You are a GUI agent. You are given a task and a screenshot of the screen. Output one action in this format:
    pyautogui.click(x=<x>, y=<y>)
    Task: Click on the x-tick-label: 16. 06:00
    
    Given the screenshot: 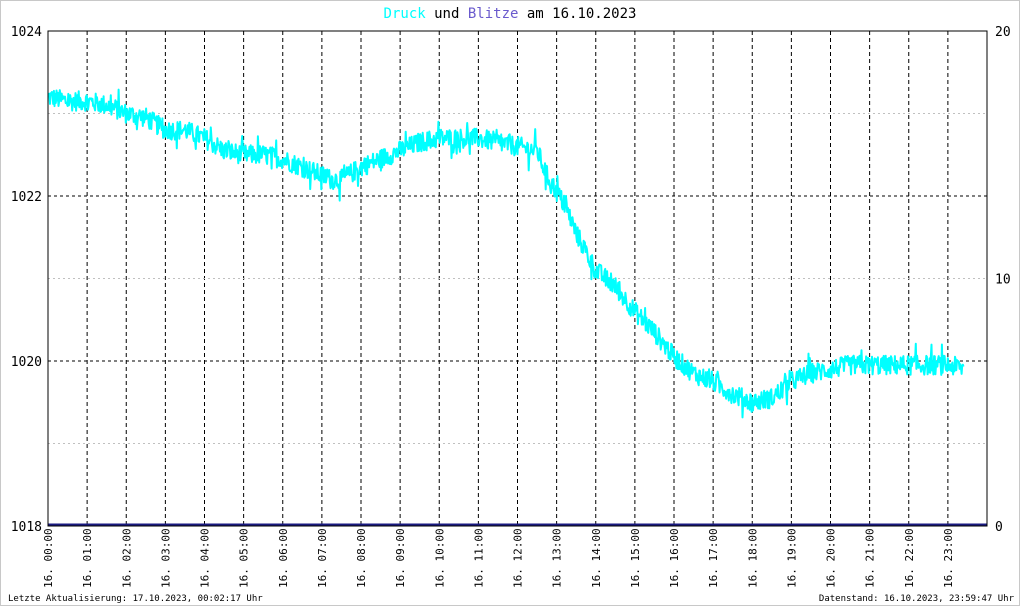 What is the action you would take?
    pyautogui.click(x=283, y=558)
    